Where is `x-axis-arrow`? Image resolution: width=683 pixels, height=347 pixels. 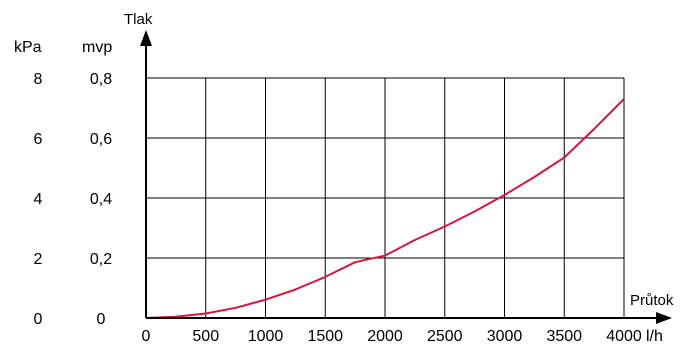 x-axis-arrow is located at coordinates (664, 318).